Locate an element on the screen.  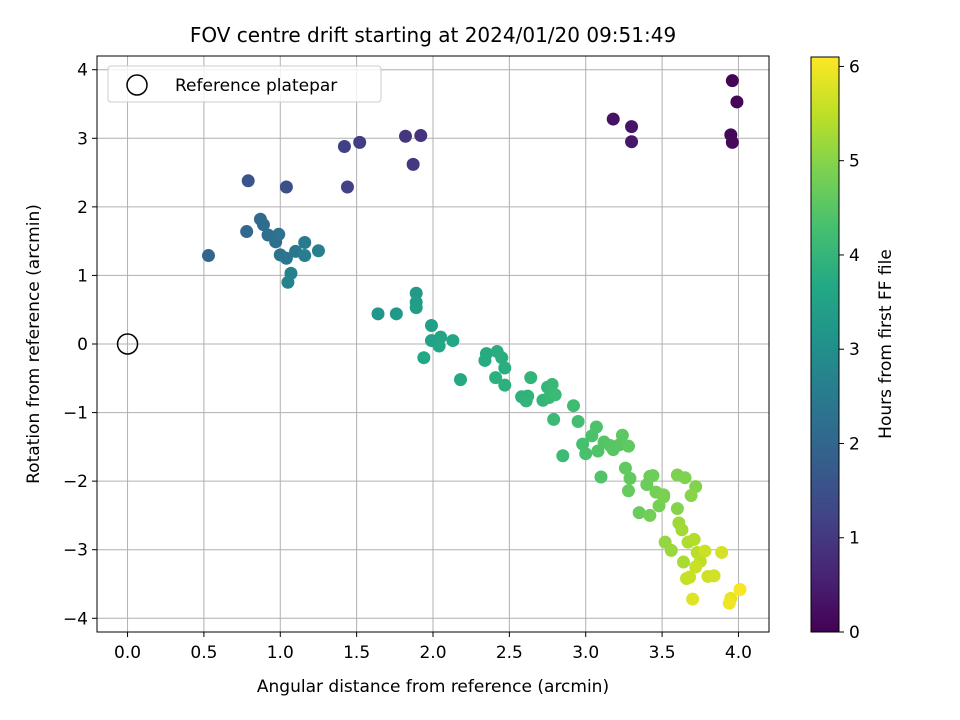
legend-box is located at coordinates (244, 84).